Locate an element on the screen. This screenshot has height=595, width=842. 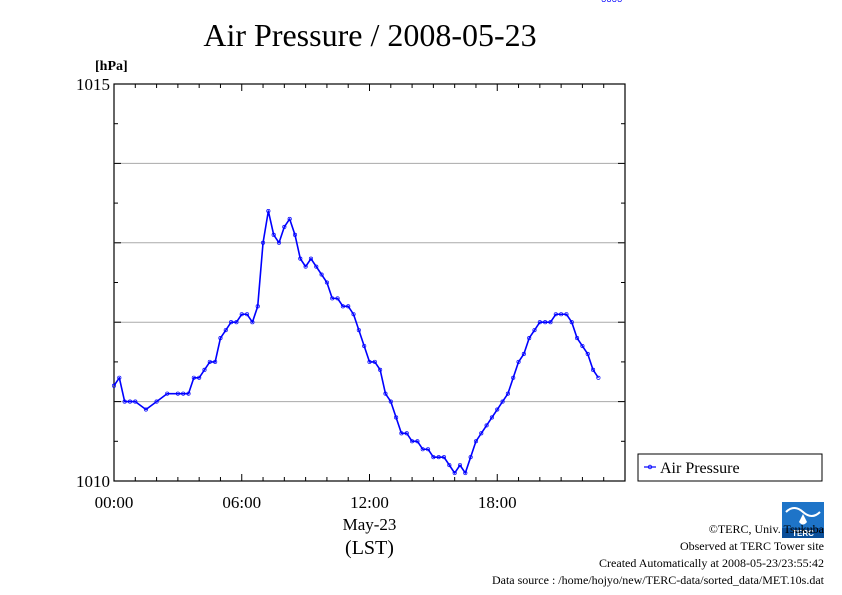
y-tick-label-1010: 1010 is located at coordinates (93, 481).